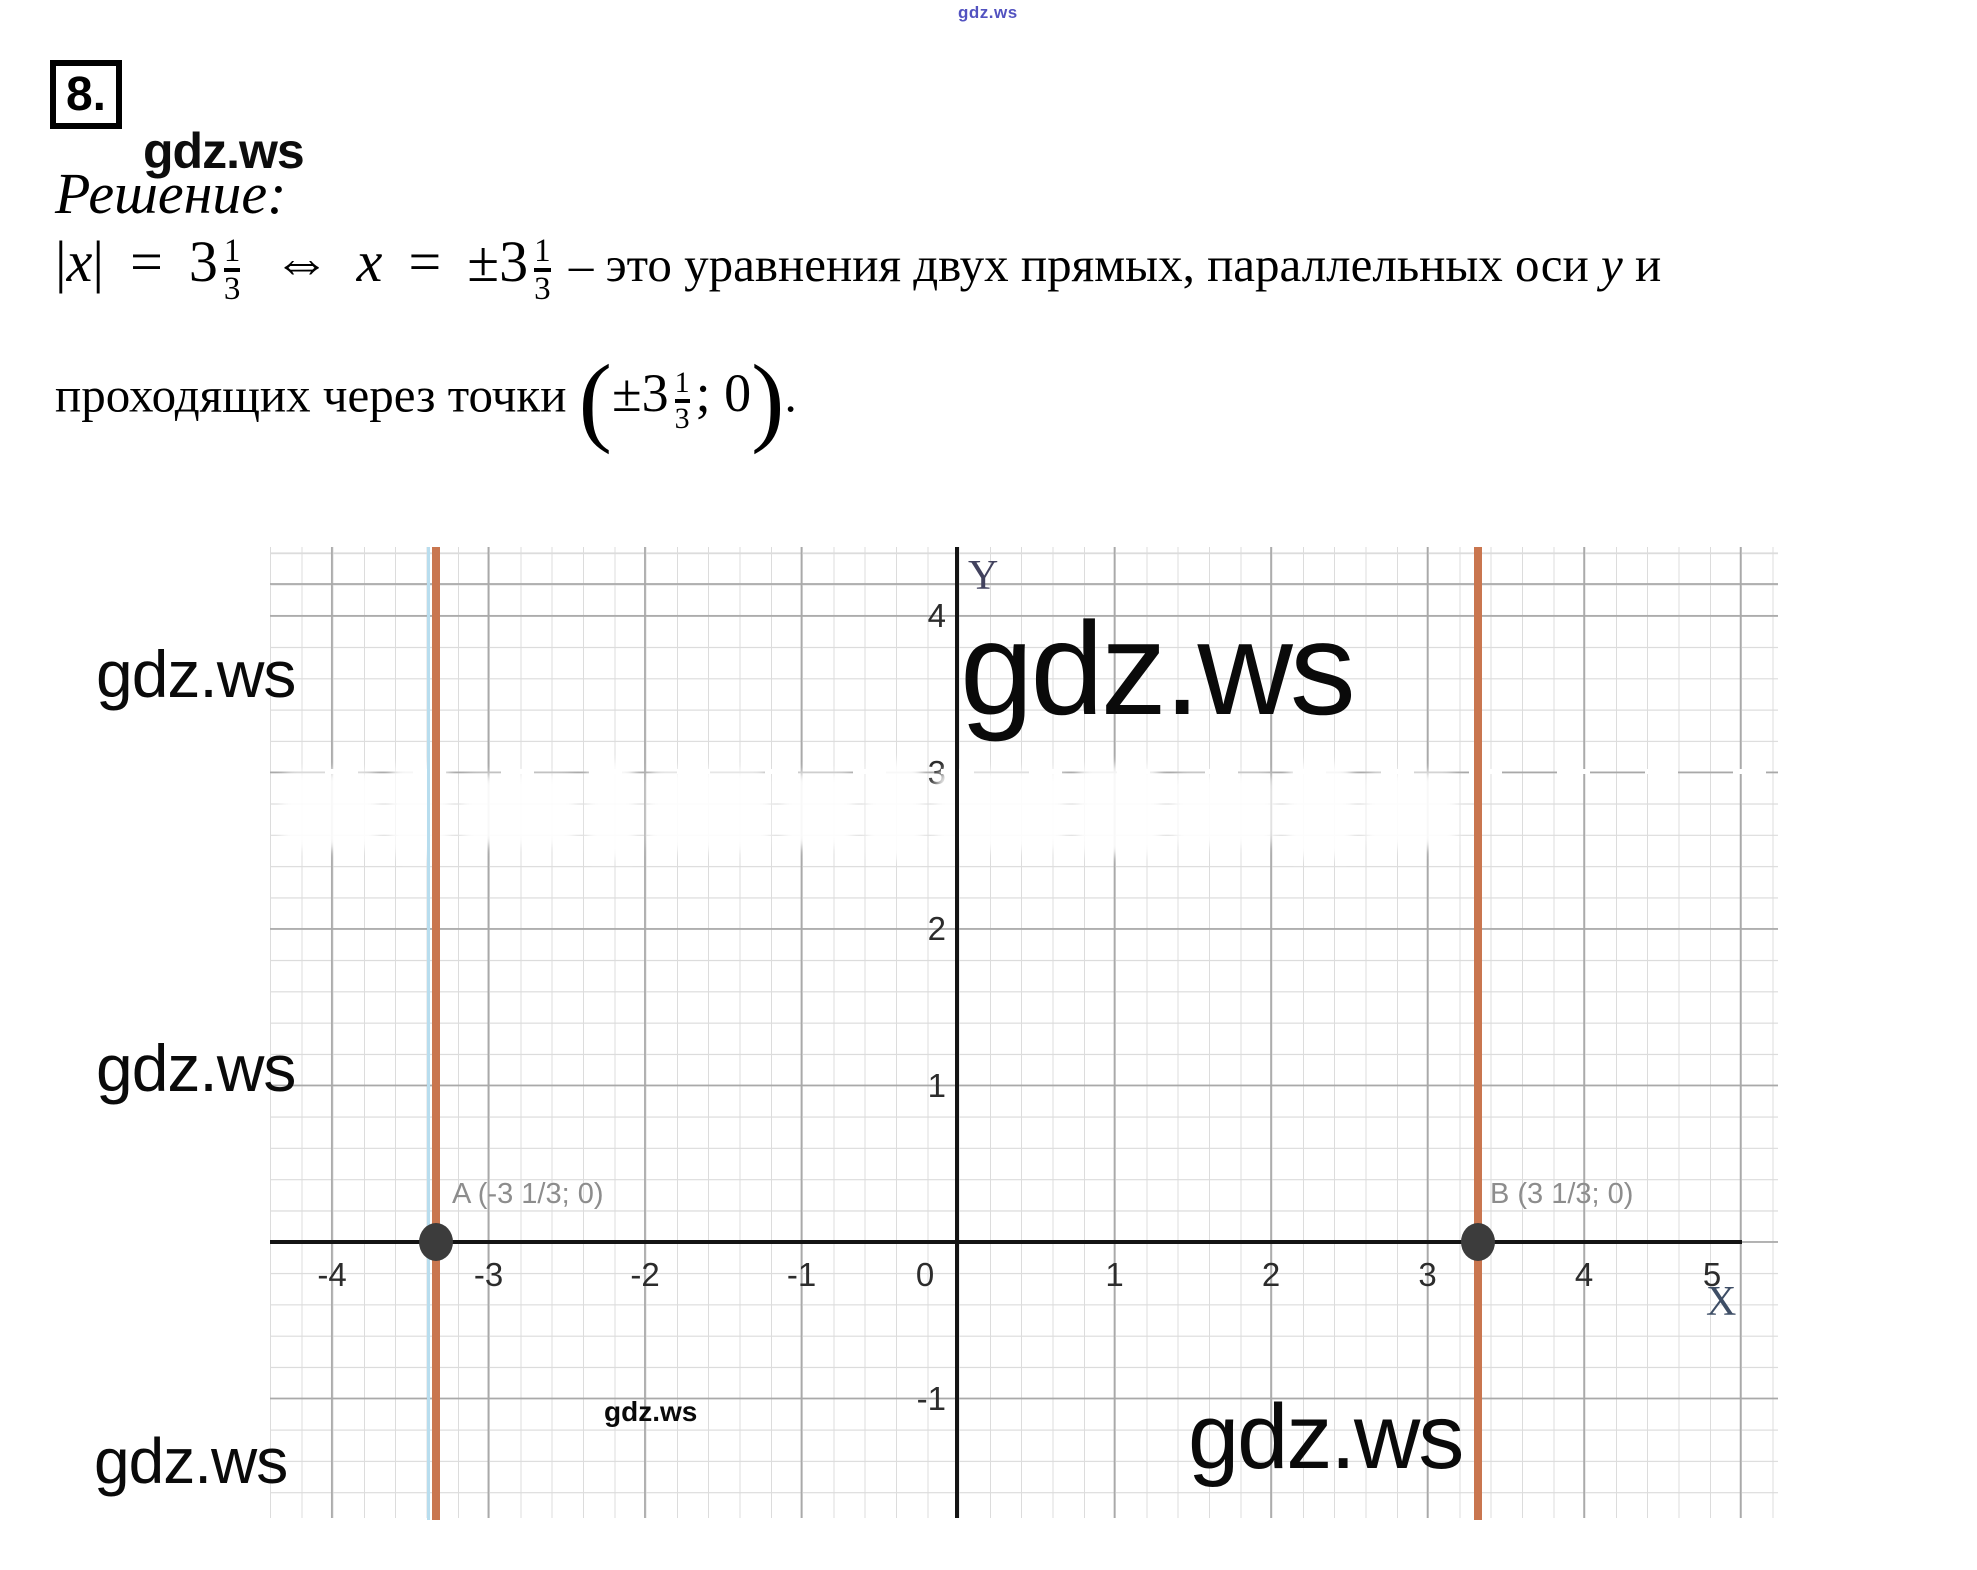 This screenshot has height=1570, width=1977. I want to click on points-expression: ±3 1 3; 0, so click(681, 399).